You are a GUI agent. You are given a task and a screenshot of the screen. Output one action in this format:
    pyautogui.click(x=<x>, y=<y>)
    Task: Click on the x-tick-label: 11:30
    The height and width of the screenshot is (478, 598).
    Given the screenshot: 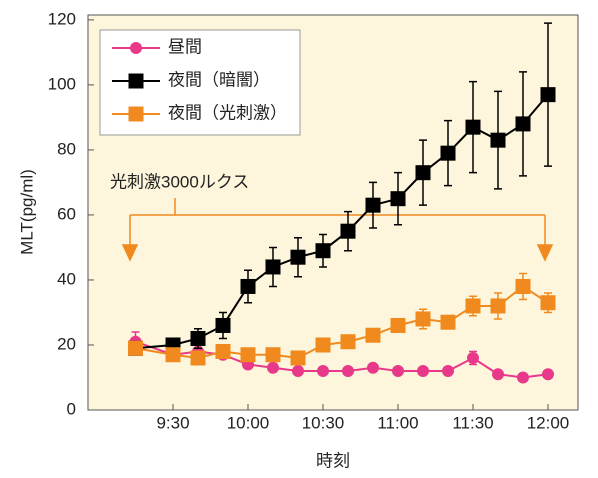 What is the action you would take?
    pyautogui.click(x=472, y=422)
    